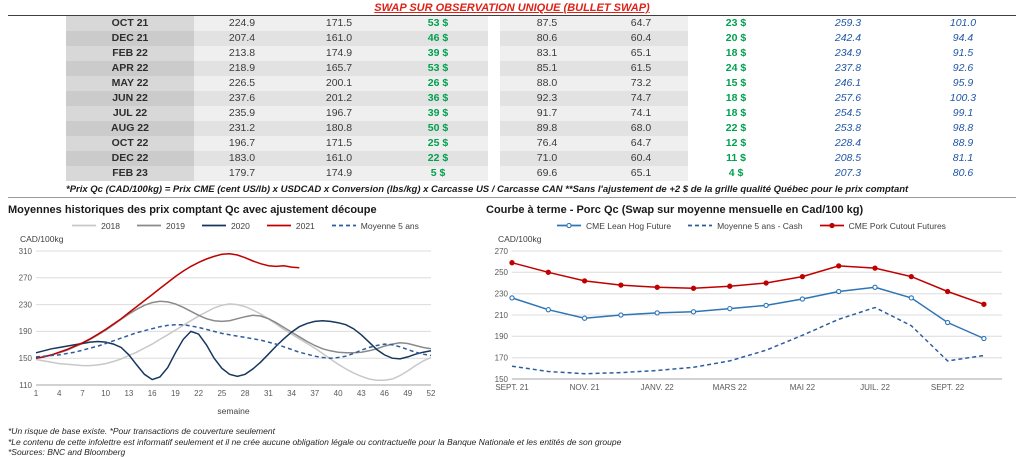 Image resolution: width=1024 pixels, height=457 pixels. I want to click on legend-item-2019: 2019, so click(160, 226).